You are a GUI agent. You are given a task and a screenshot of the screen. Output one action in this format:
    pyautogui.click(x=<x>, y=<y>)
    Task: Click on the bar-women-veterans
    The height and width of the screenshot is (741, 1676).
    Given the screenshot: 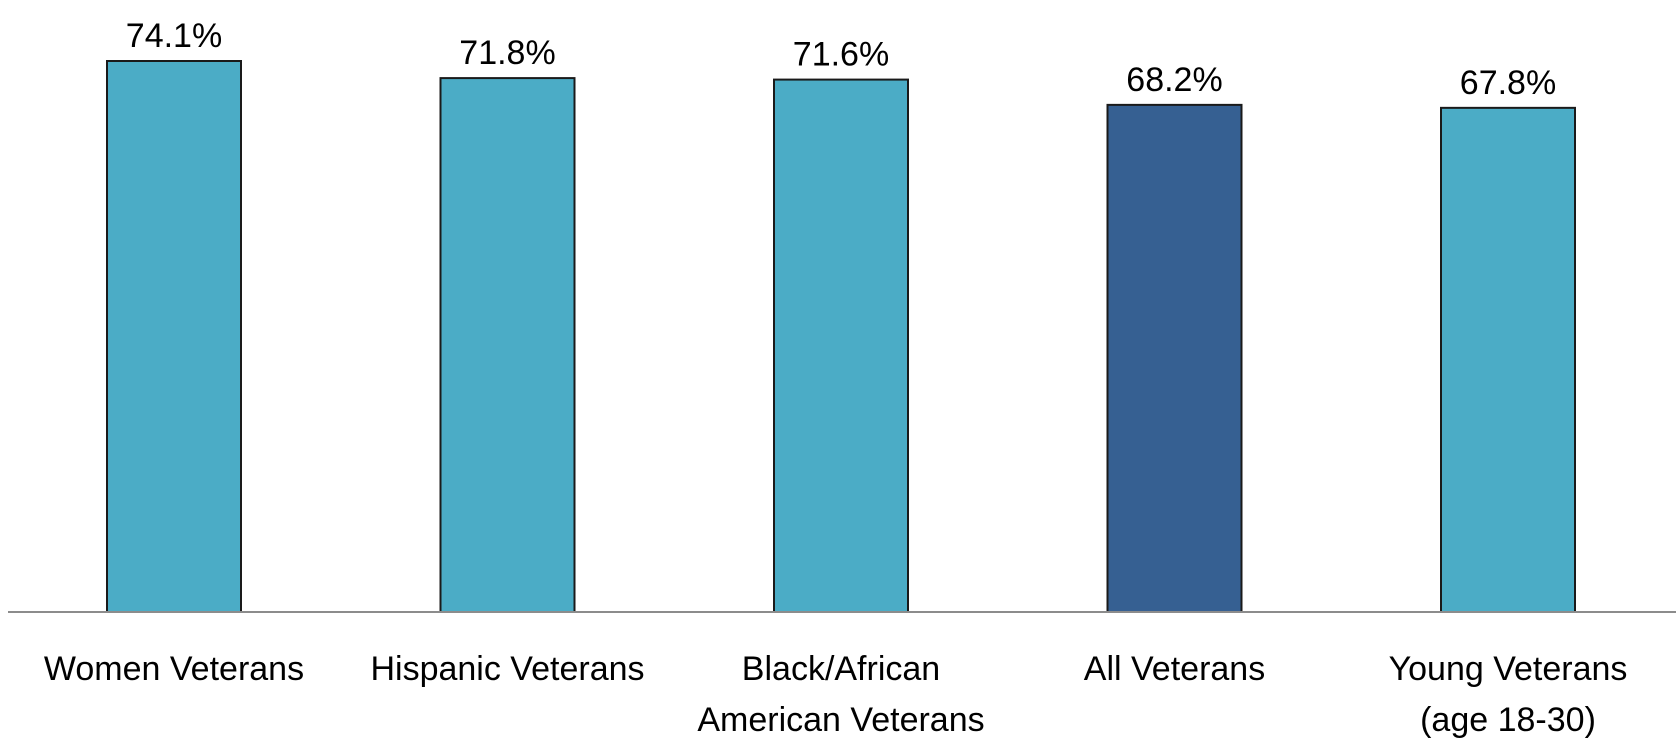 What is the action you would take?
    pyautogui.click(x=174, y=336)
    